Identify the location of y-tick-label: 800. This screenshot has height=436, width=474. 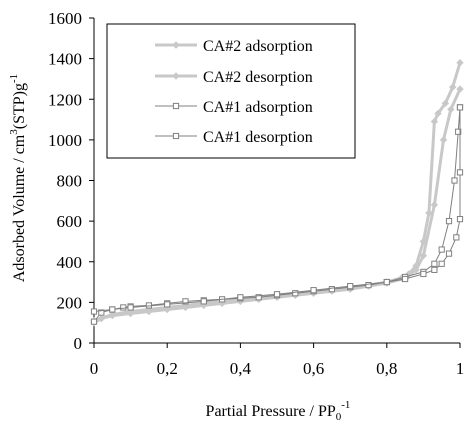
(70, 181).